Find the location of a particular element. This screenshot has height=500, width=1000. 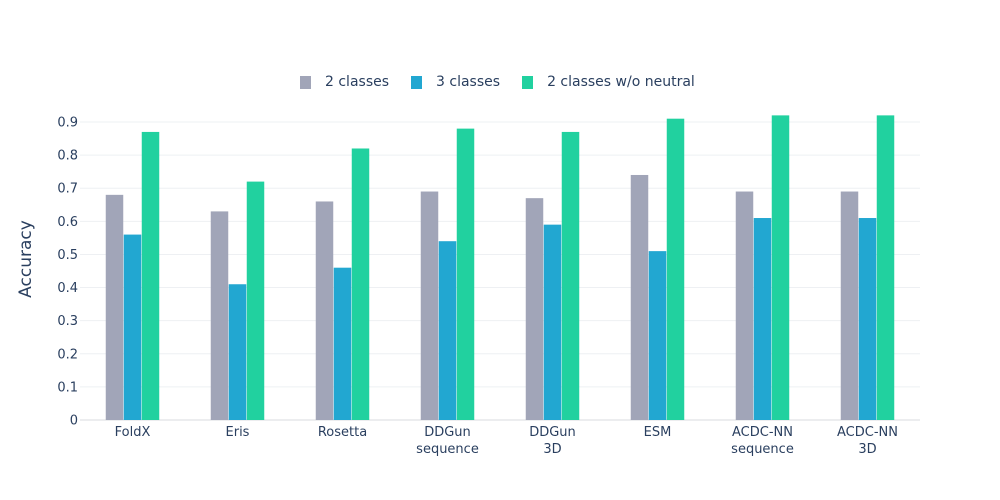

legend-item-3-classes: 3 classes is located at coordinates (455, 82).